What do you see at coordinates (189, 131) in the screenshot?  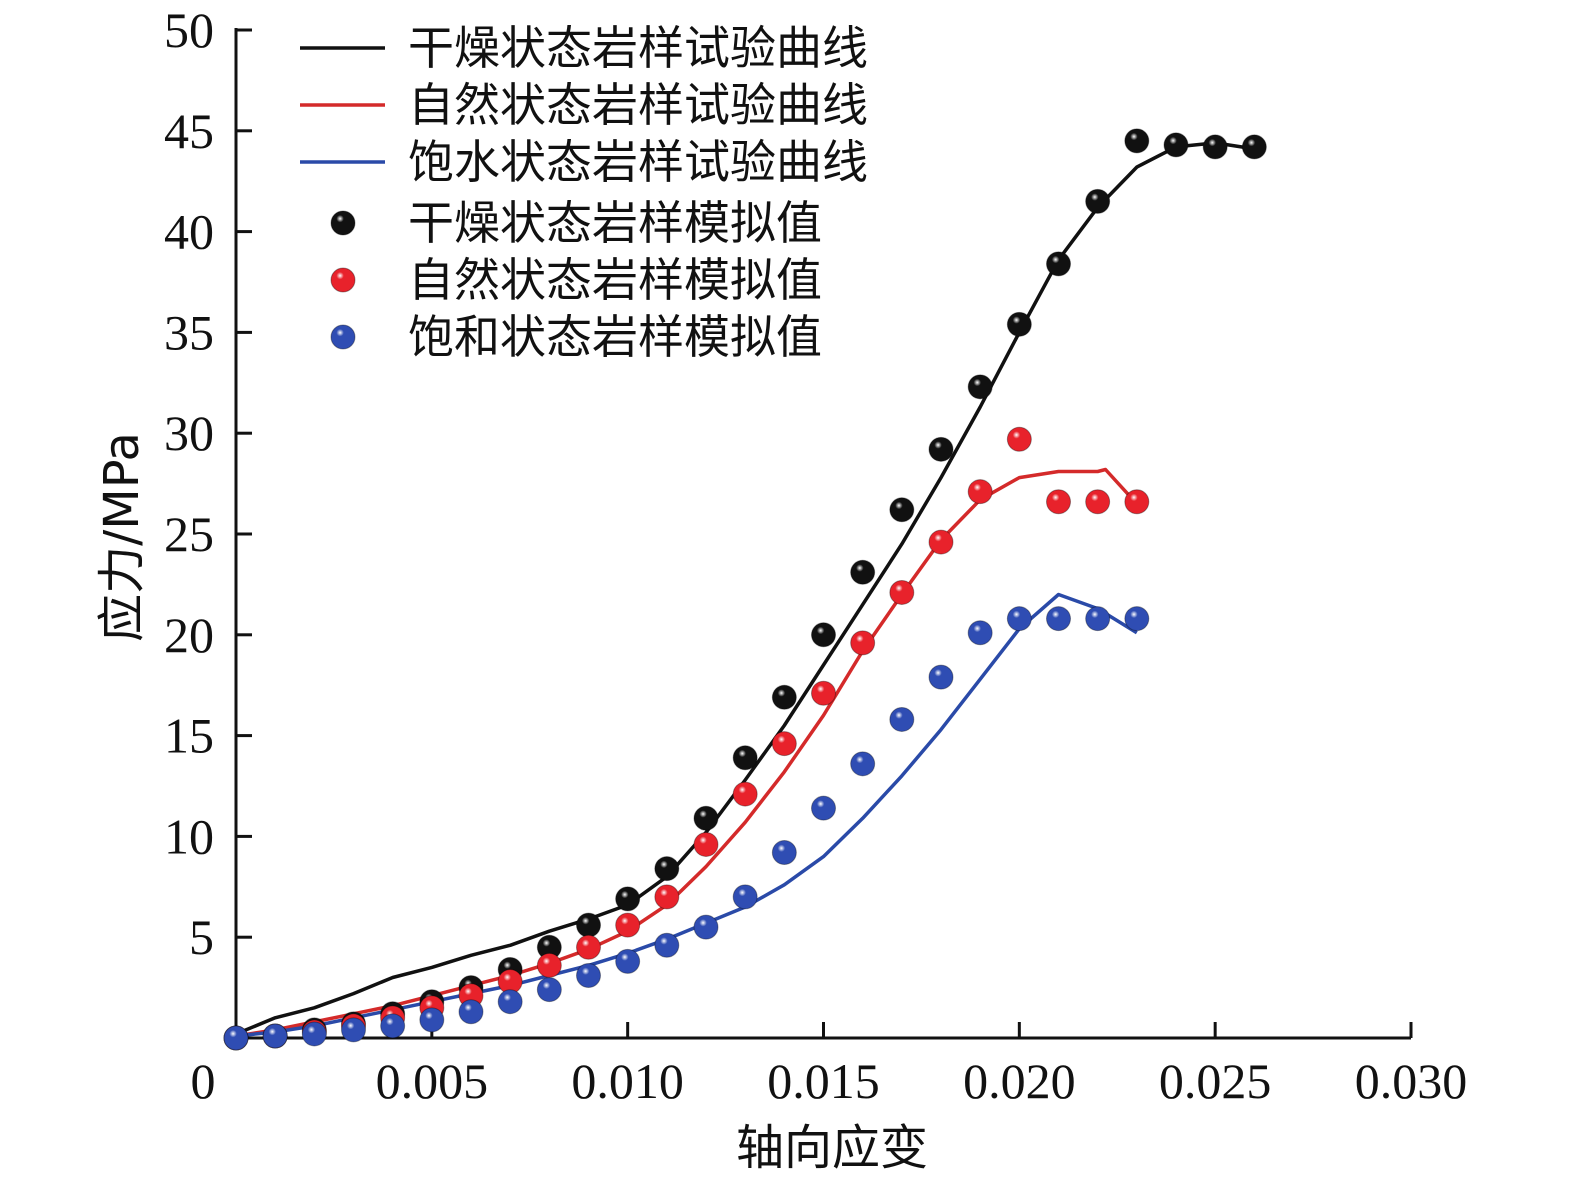 I see `y-tick-label: 45` at bounding box center [189, 131].